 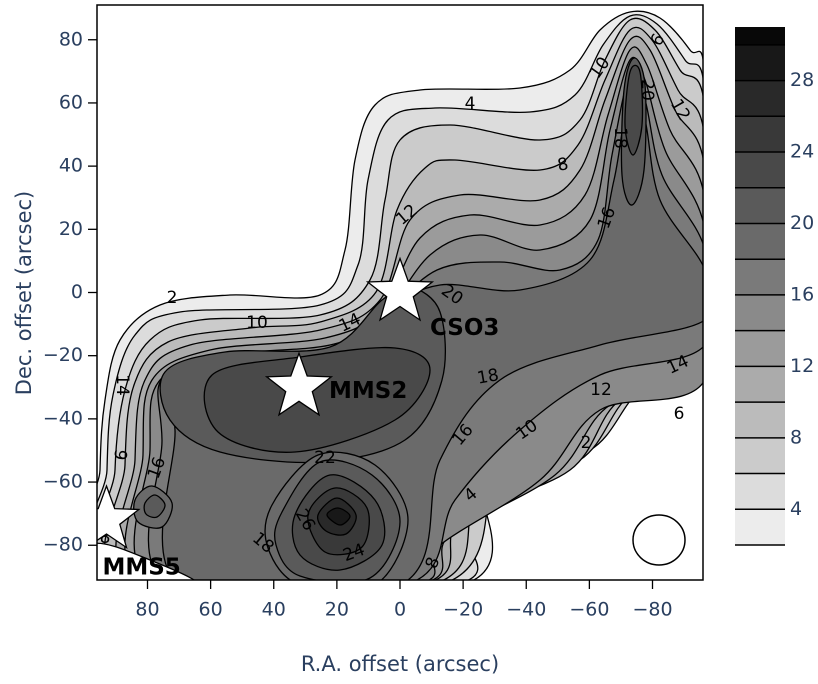 I want to click on x-axis-title: R.A. offset (arcsec), so click(x=400, y=664).